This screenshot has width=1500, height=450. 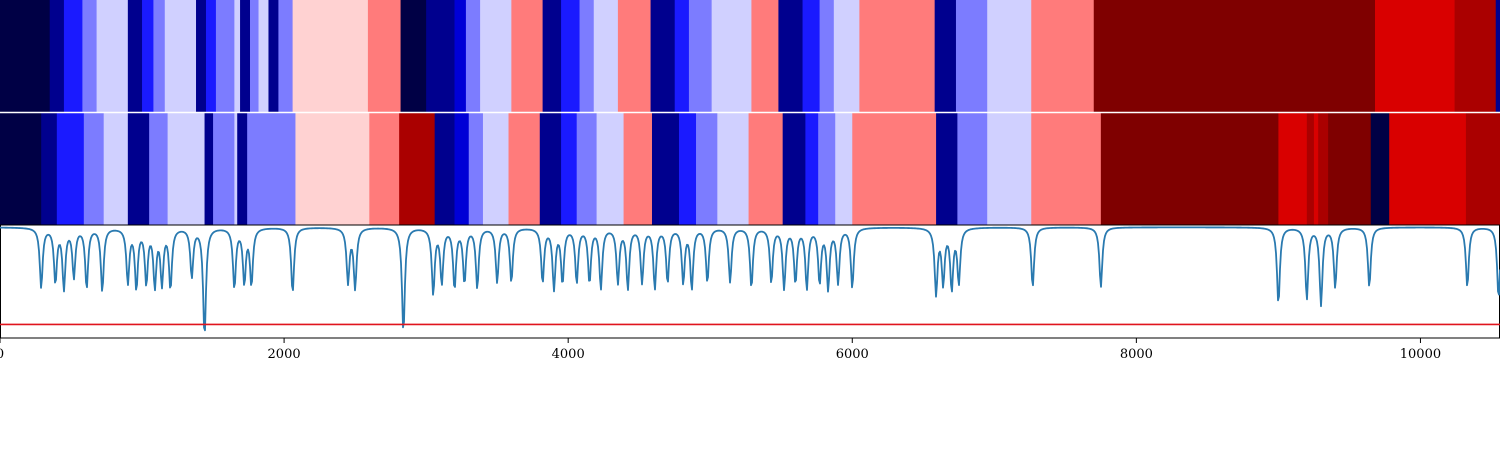 I want to click on x-tick-label: 2000, so click(x=284, y=354).